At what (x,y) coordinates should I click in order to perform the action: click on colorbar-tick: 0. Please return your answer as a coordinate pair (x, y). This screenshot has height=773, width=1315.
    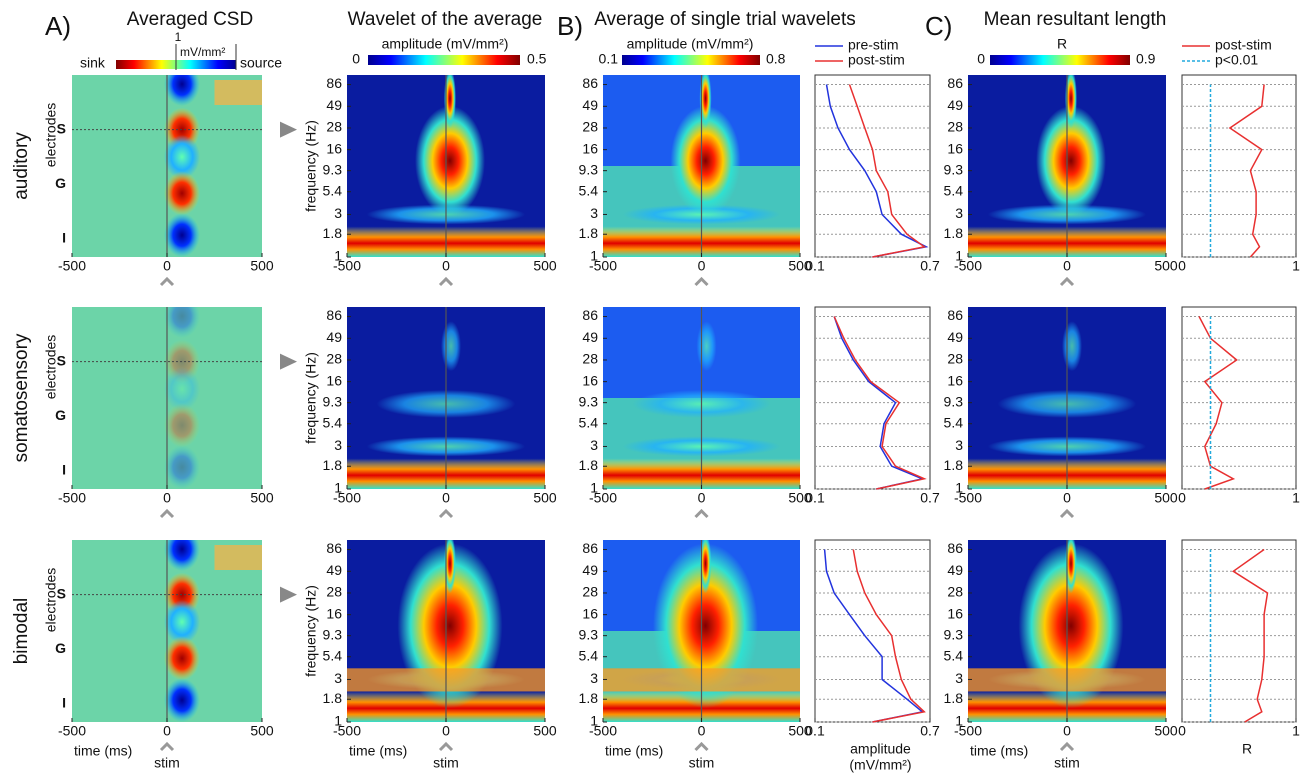
    Looking at the image, I should click on (981, 59).